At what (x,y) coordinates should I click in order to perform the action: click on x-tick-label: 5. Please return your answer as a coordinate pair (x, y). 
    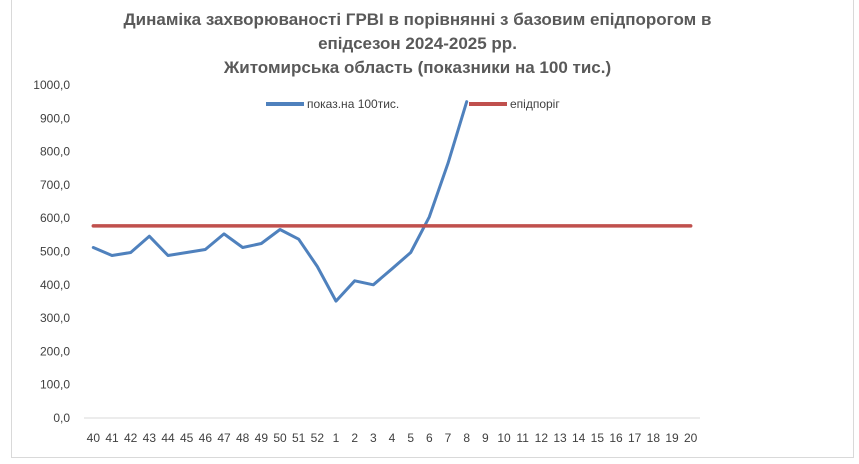
    Looking at the image, I should click on (410, 438).